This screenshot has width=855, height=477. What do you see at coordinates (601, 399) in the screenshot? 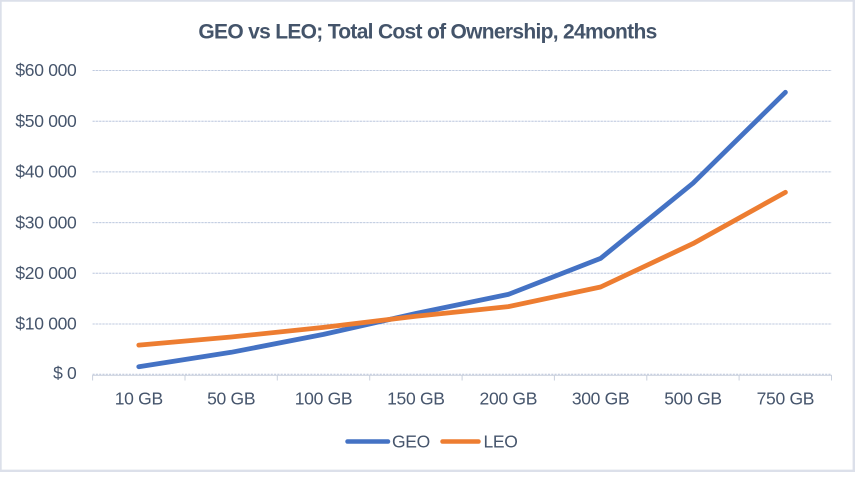
I see `svg-text: 300 GB` at bounding box center [601, 399].